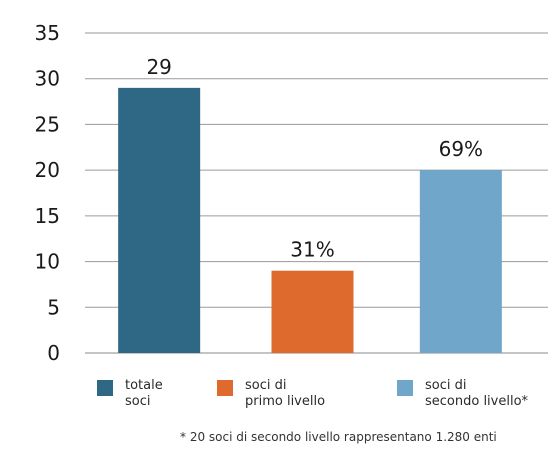  I want to click on data-label: 69%, so click(461, 149).